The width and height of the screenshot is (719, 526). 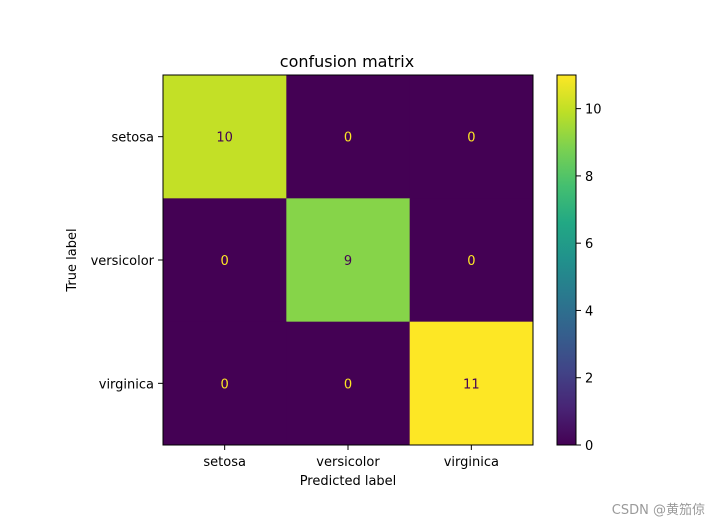 What do you see at coordinates (348, 462) in the screenshot?
I see `x-tick-label: versicolor` at bounding box center [348, 462].